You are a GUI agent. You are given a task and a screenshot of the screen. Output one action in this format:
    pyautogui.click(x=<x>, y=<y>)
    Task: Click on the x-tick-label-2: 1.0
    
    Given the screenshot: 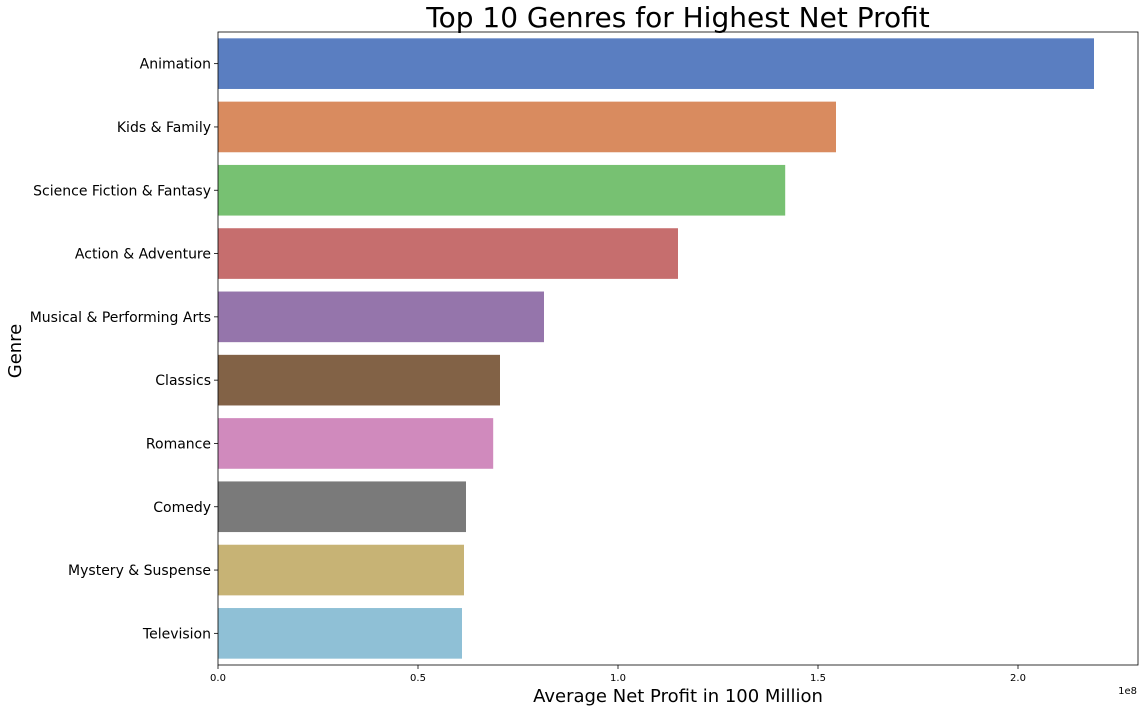 What is the action you would take?
    pyautogui.click(x=618, y=678)
    